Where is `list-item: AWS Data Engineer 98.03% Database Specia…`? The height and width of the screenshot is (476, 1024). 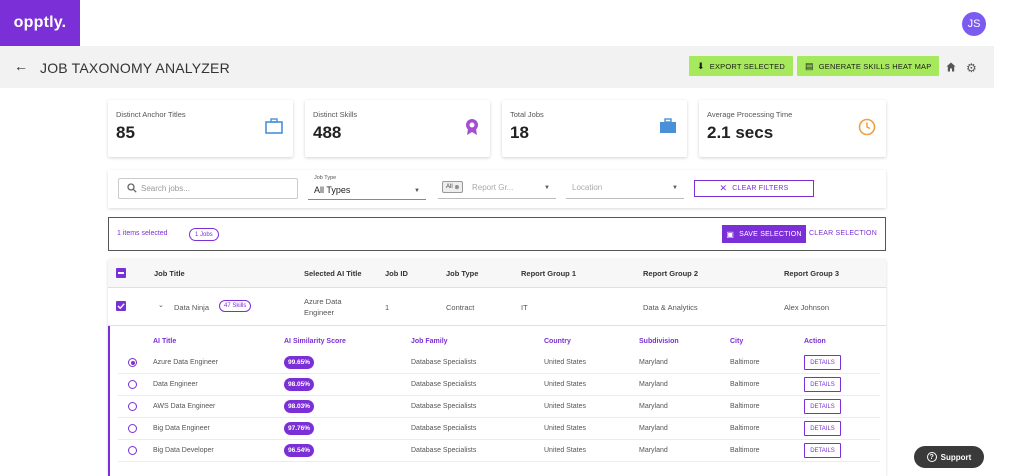
list-item: AWS Data Engineer 98.03% Database Specia… is located at coordinates (499, 407).